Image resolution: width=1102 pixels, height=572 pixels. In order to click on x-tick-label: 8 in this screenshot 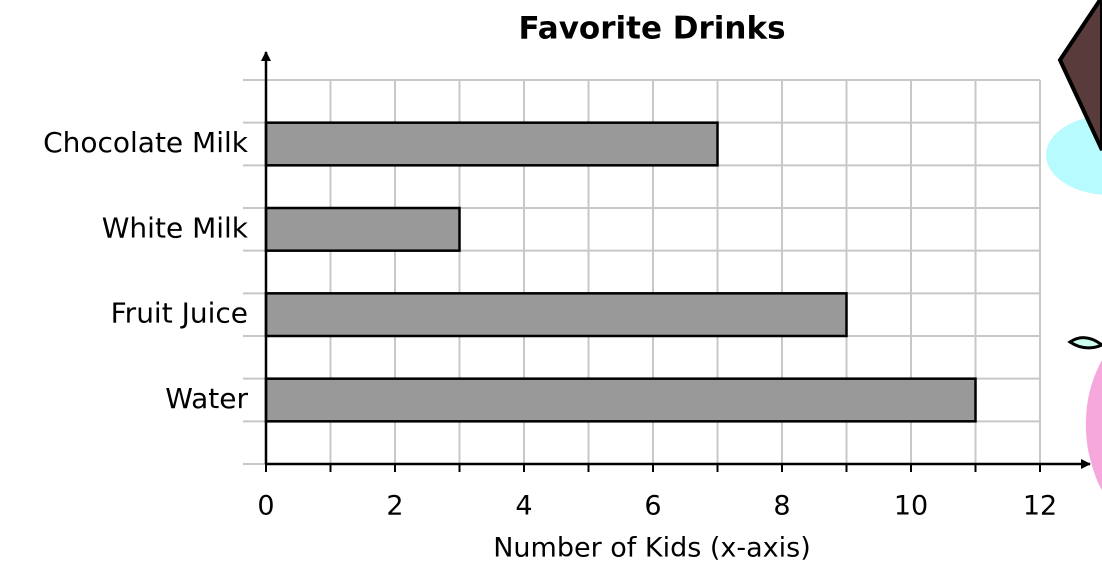, I will do `click(781, 506)`.